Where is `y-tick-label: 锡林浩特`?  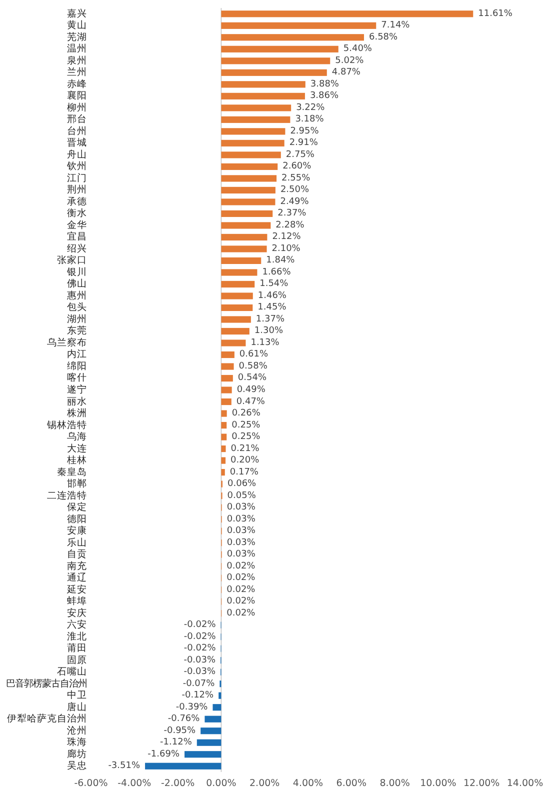
y-tick-label: 锡林浩特 is located at coordinates (66, 424).